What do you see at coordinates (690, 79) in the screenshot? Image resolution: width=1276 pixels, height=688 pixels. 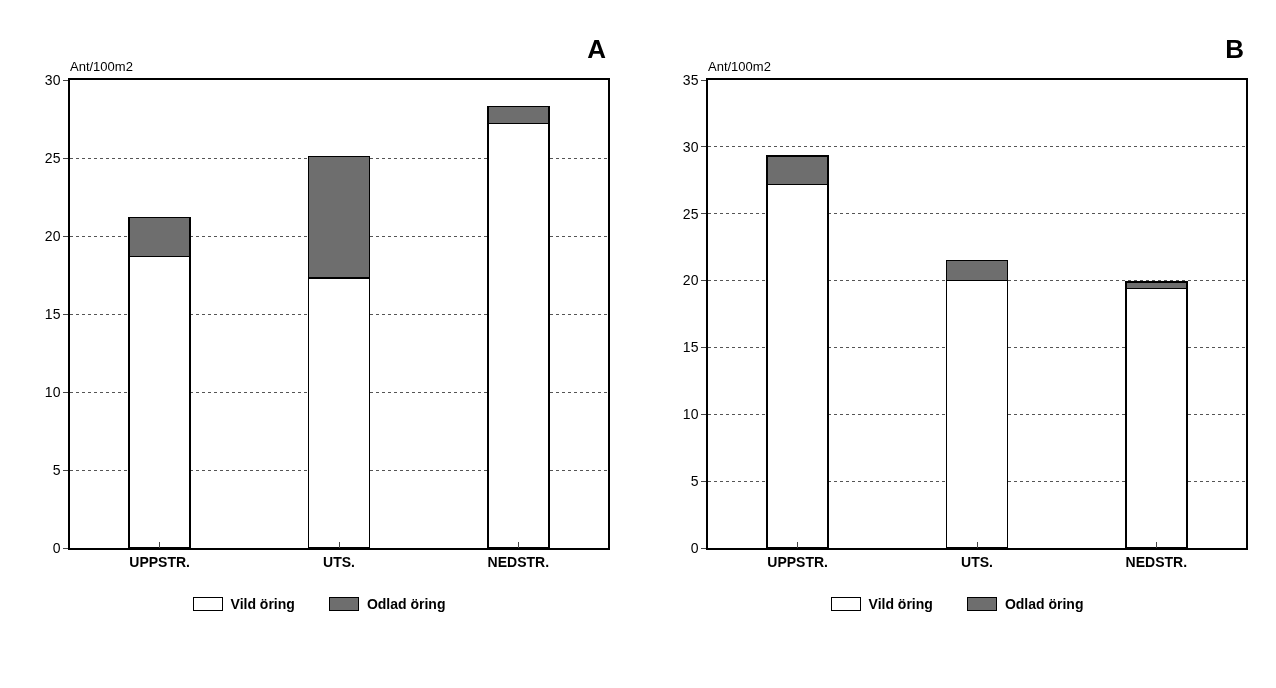 I see `y-tick-label: 35` at bounding box center [690, 79].